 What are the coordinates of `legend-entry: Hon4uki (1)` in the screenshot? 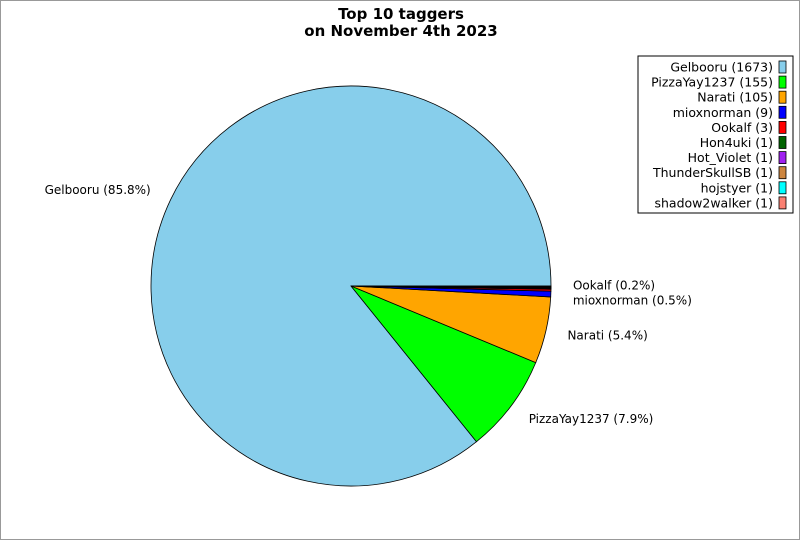 It's located at (736, 142).